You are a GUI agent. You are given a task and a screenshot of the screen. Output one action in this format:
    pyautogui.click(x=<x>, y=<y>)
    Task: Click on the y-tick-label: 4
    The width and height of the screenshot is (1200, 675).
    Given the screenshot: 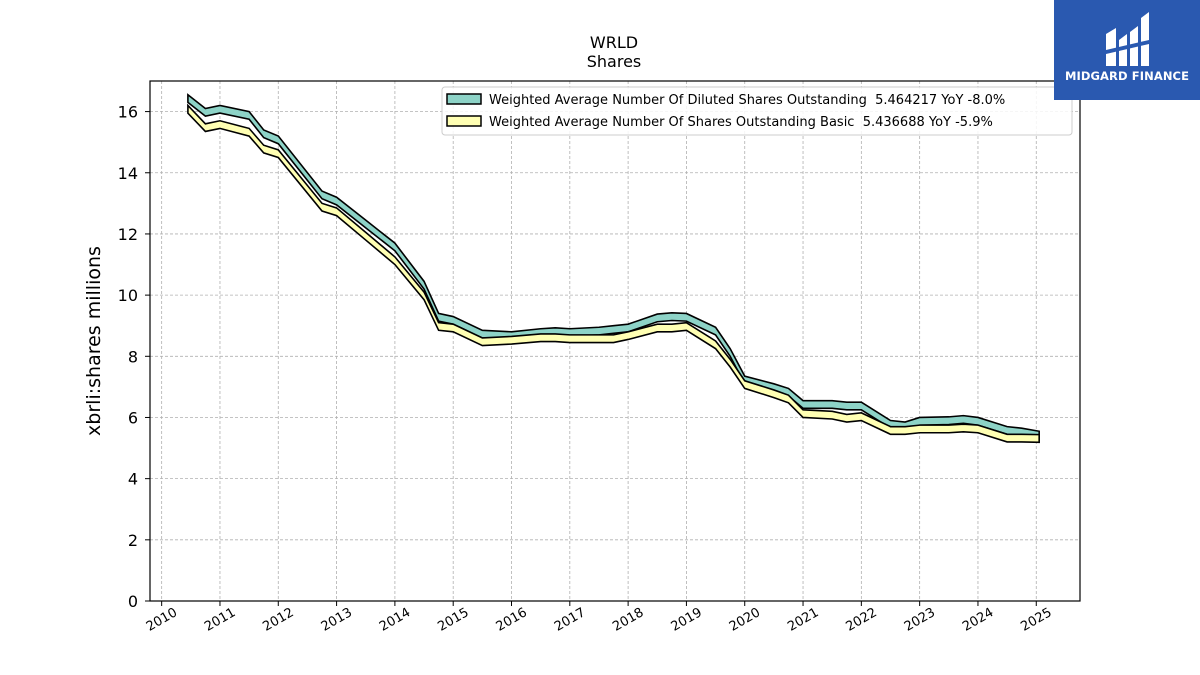 What is the action you would take?
    pyautogui.click(x=133, y=479)
    